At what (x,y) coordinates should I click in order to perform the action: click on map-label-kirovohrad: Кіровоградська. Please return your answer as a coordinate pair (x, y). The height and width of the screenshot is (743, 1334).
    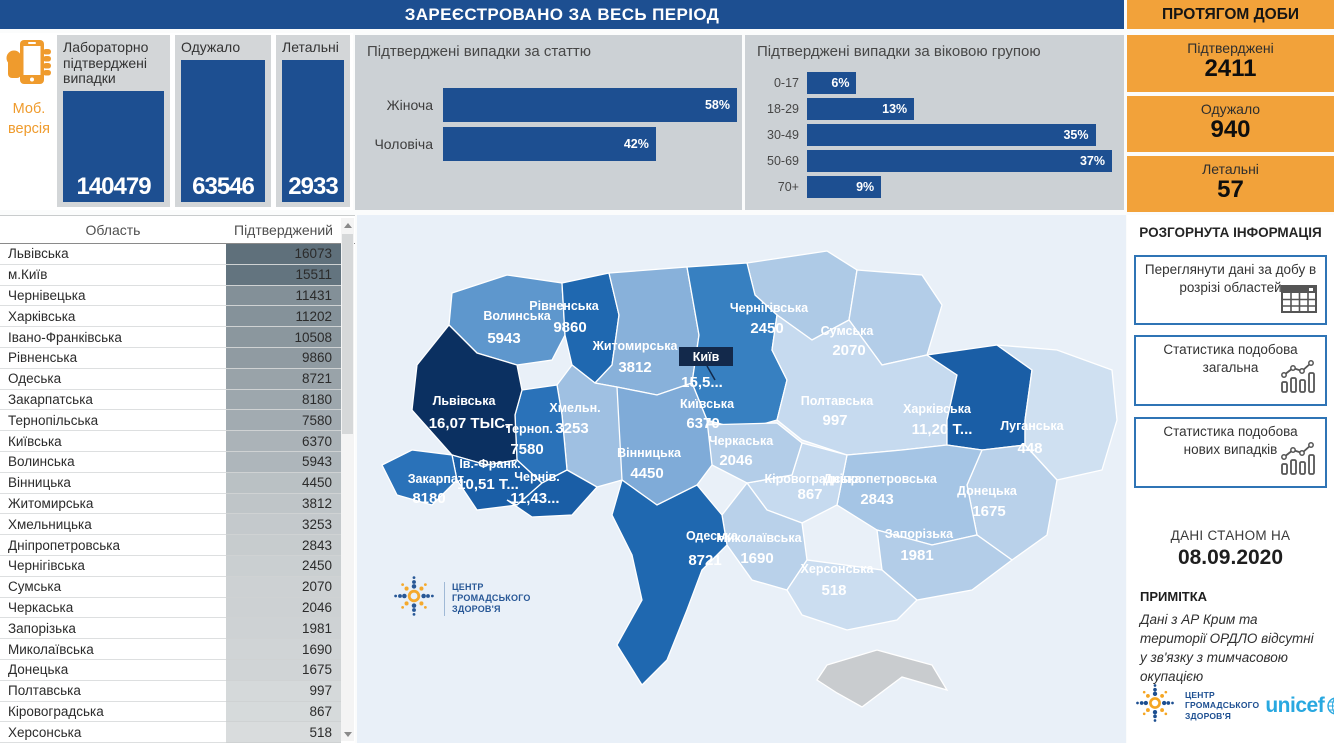
    Looking at the image, I should click on (814, 479).